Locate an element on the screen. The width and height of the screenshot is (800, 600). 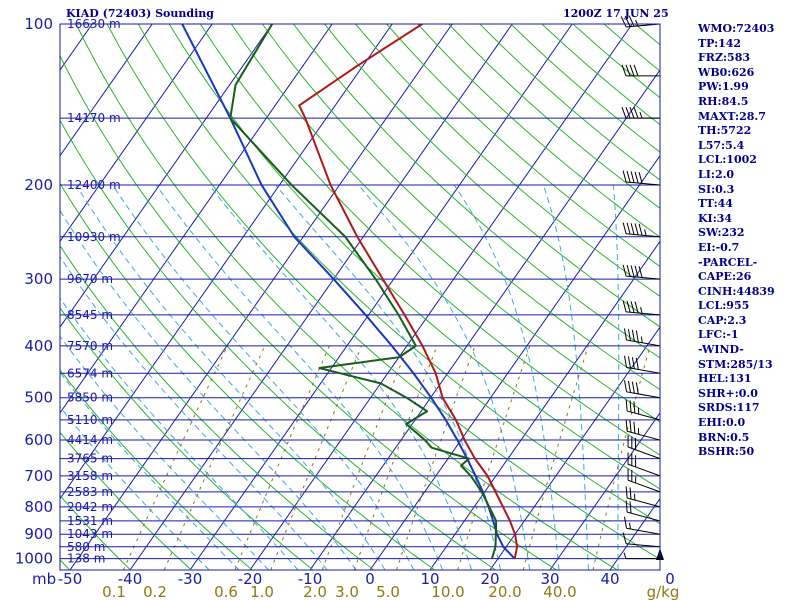
sounding-index-line: EHI:0.0 is located at coordinates (722, 423).